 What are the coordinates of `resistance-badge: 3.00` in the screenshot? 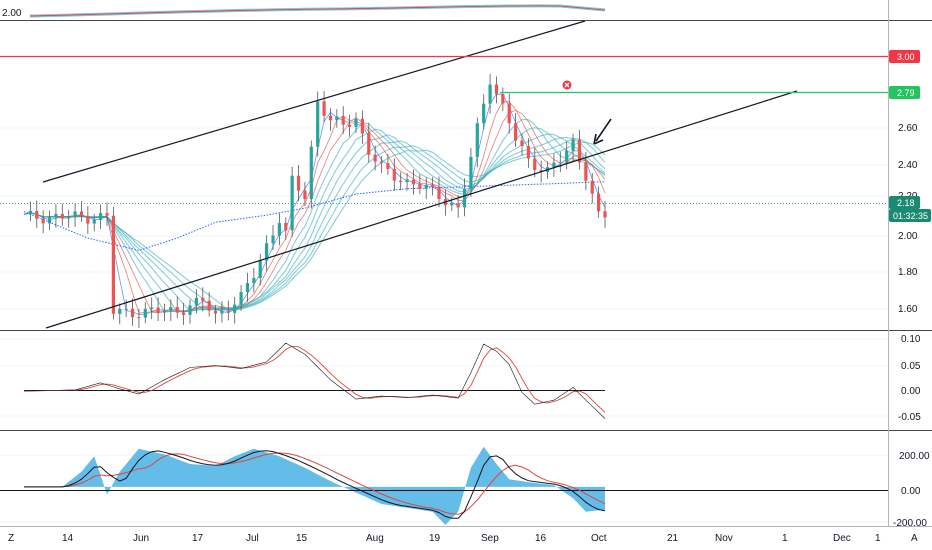 It's located at (904, 56).